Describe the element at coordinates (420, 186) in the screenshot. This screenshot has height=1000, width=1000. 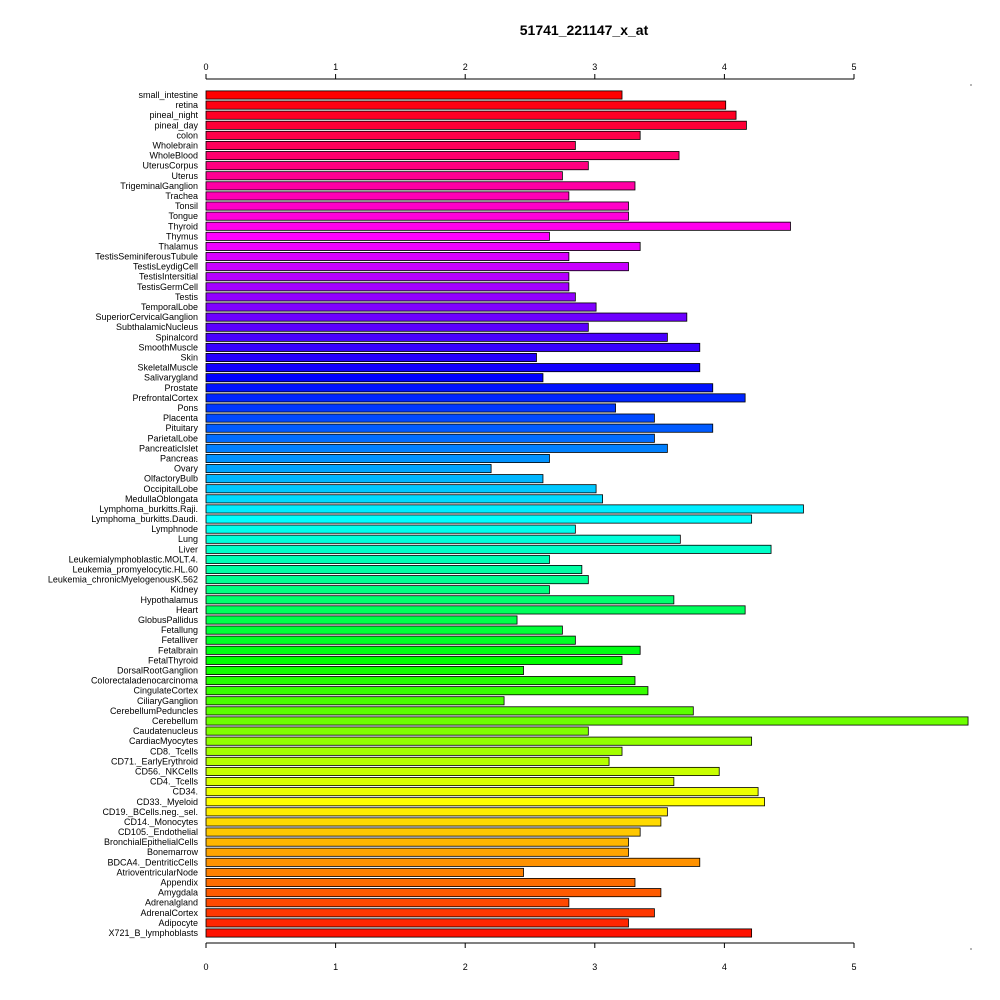
I see `bar-TrigeminalGanglion` at that location.